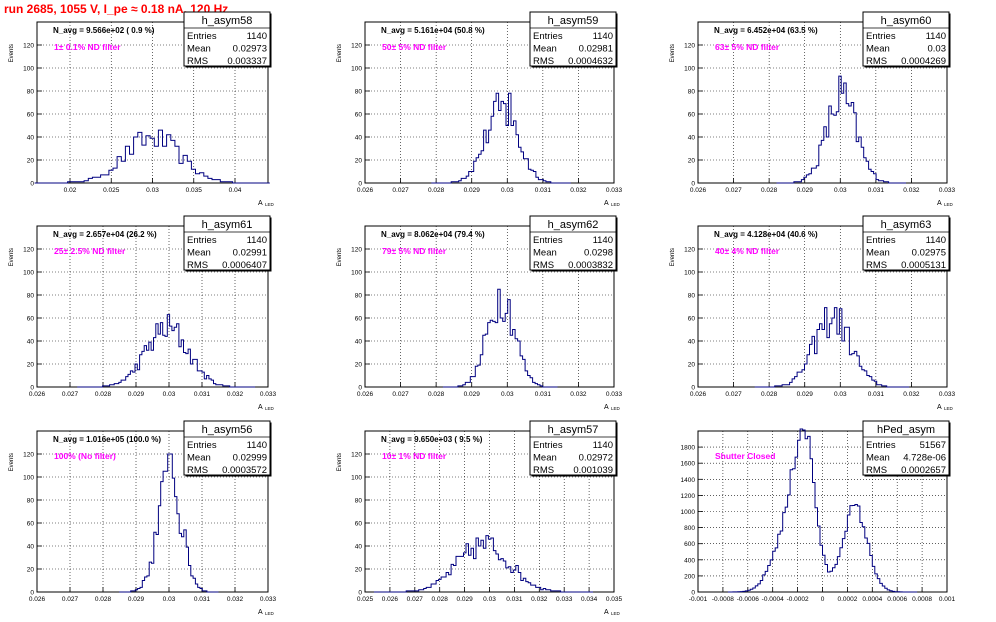  I want to click on y-tick-label: 200, so click(689, 576).